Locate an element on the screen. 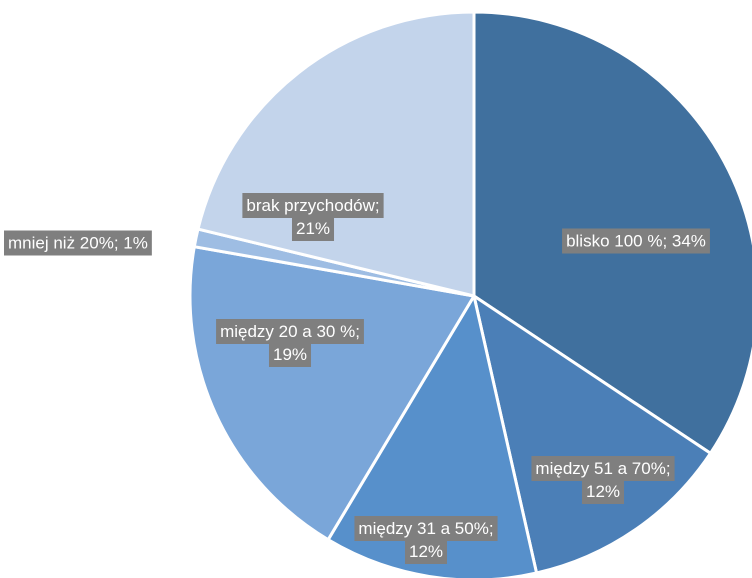 The width and height of the screenshot is (752, 578). data-label-text: 19% is located at coordinates (290, 354).